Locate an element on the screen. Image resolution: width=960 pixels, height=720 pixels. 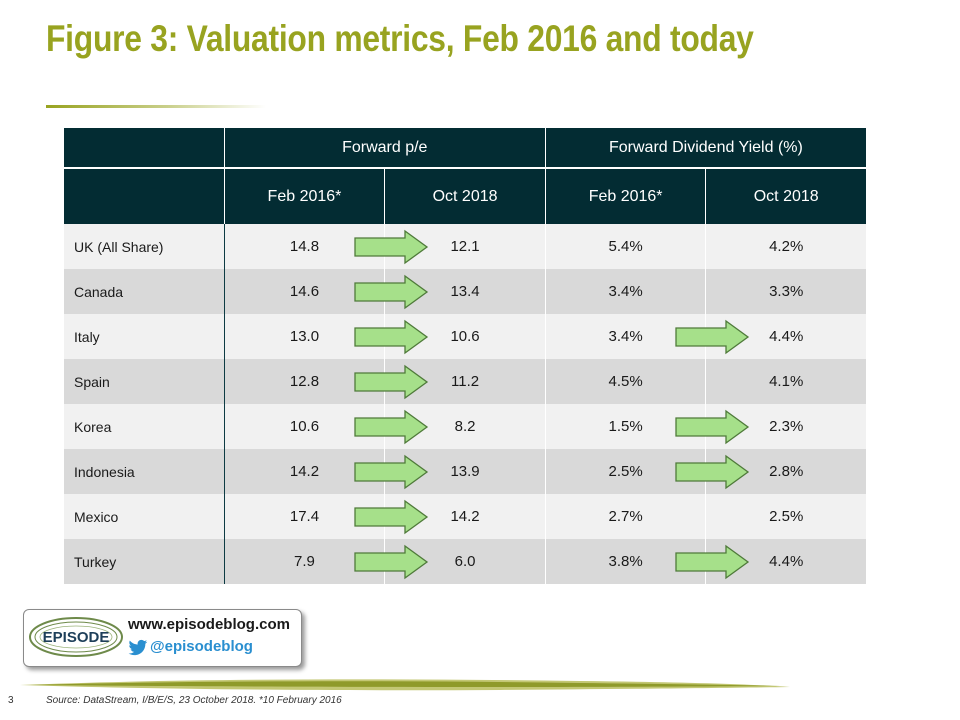
dy-feb16-cell: 5.4% is located at coordinates (625, 246).